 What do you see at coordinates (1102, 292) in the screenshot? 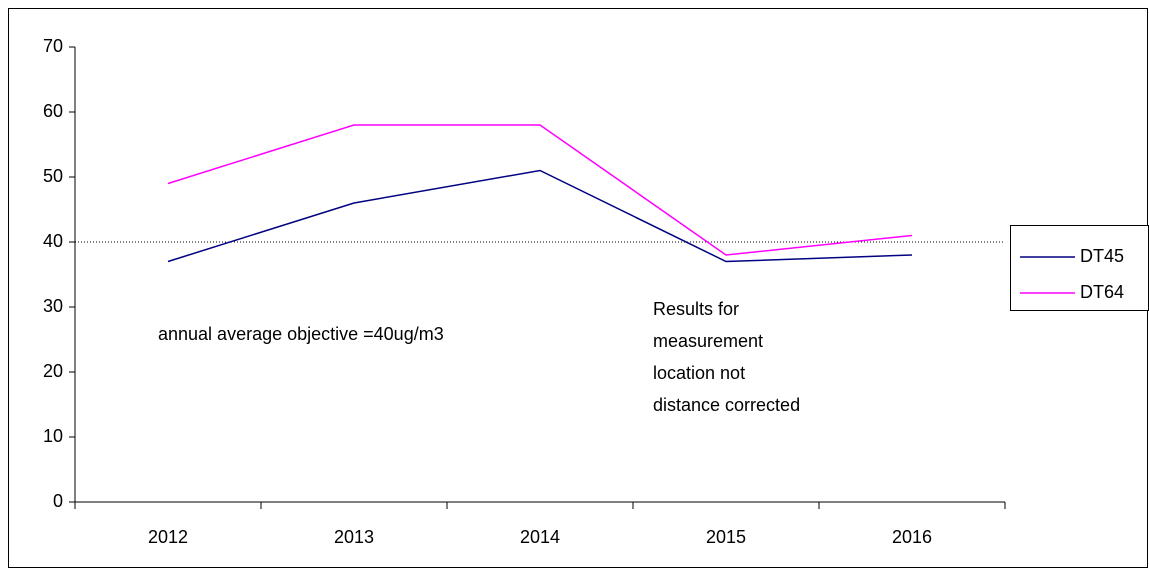
I see `legend-label: DT64` at bounding box center [1102, 292].